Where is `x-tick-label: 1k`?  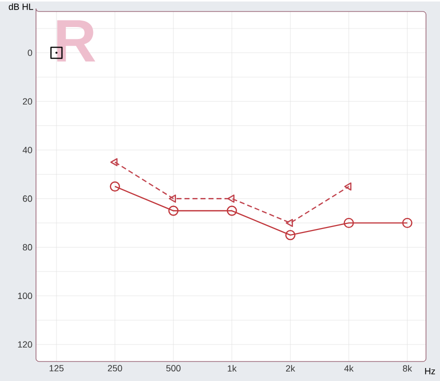 x-tick-label: 1k is located at coordinates (232, 368).